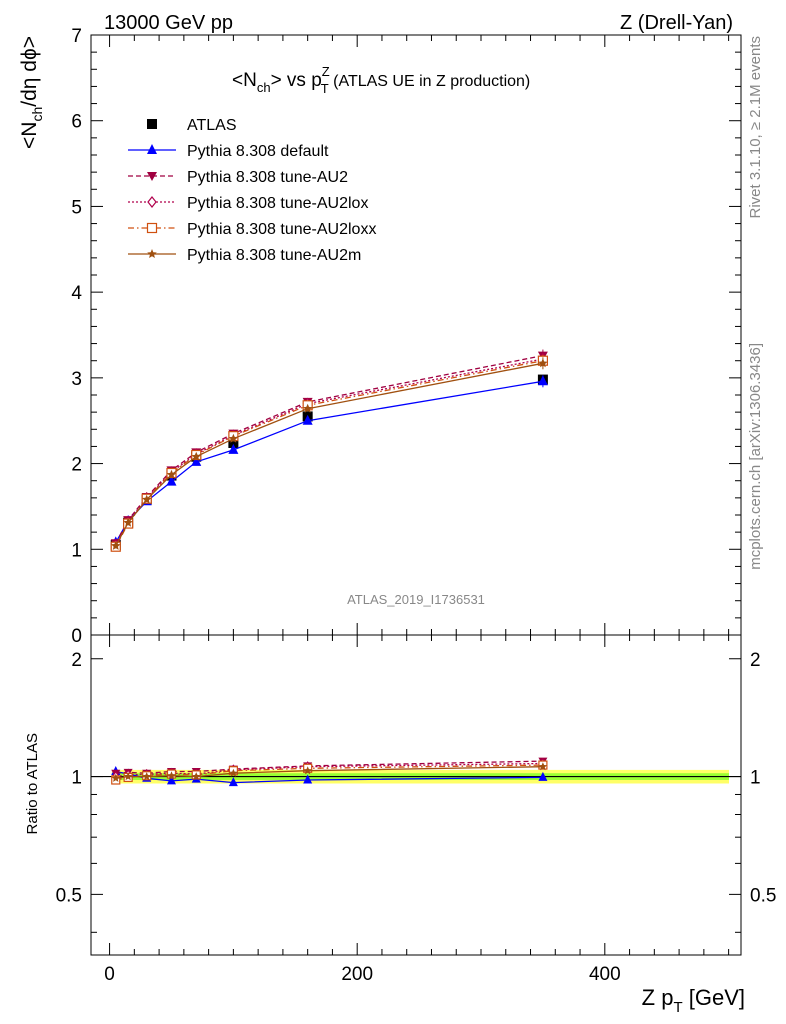 The image size is (786, 1024). I want to click on x-tick-label: 0, so click(109, 974).